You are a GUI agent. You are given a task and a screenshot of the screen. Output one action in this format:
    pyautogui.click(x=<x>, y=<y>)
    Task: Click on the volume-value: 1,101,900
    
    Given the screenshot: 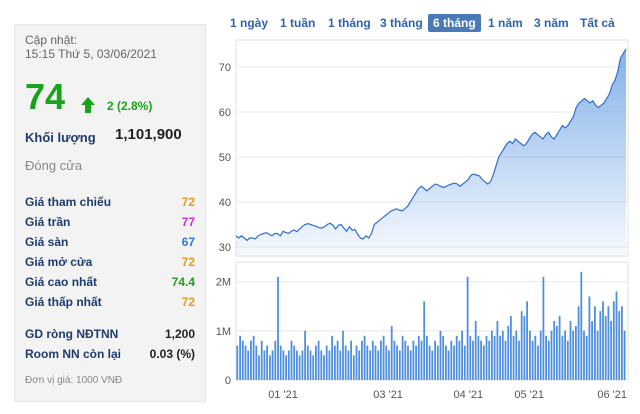 What is the action you would take?
    pyautogui.click(x=148, y=134)
    